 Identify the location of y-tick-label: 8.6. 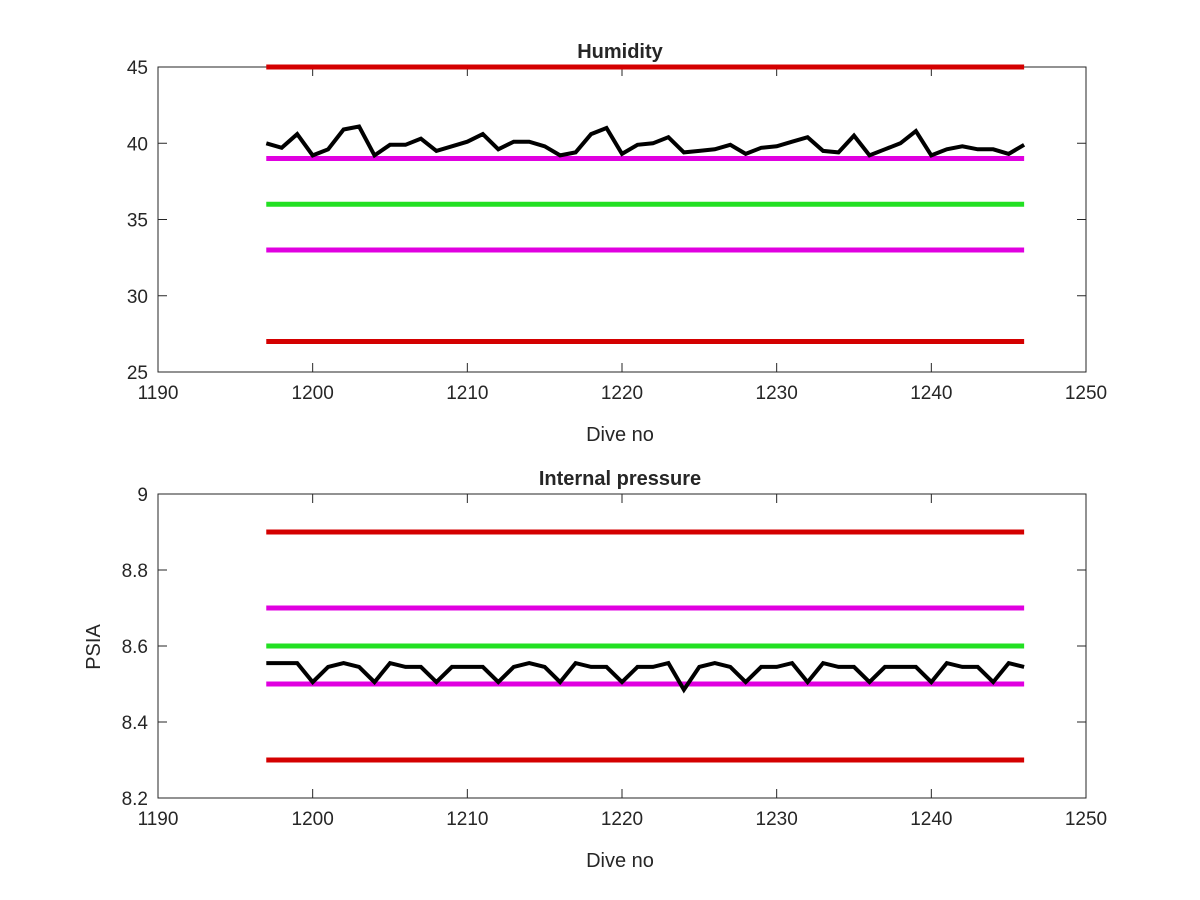
(135, 647).